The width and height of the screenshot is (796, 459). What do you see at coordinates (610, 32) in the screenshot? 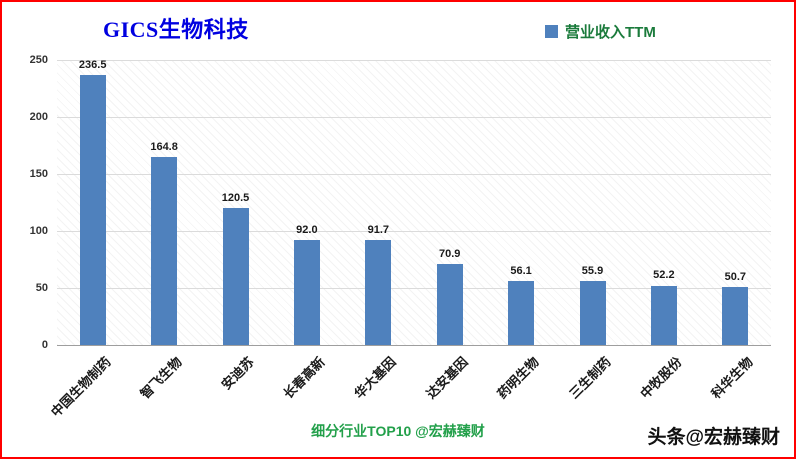
I see `legend-label: 营业收入TTM` at bounding box center [610, 32].